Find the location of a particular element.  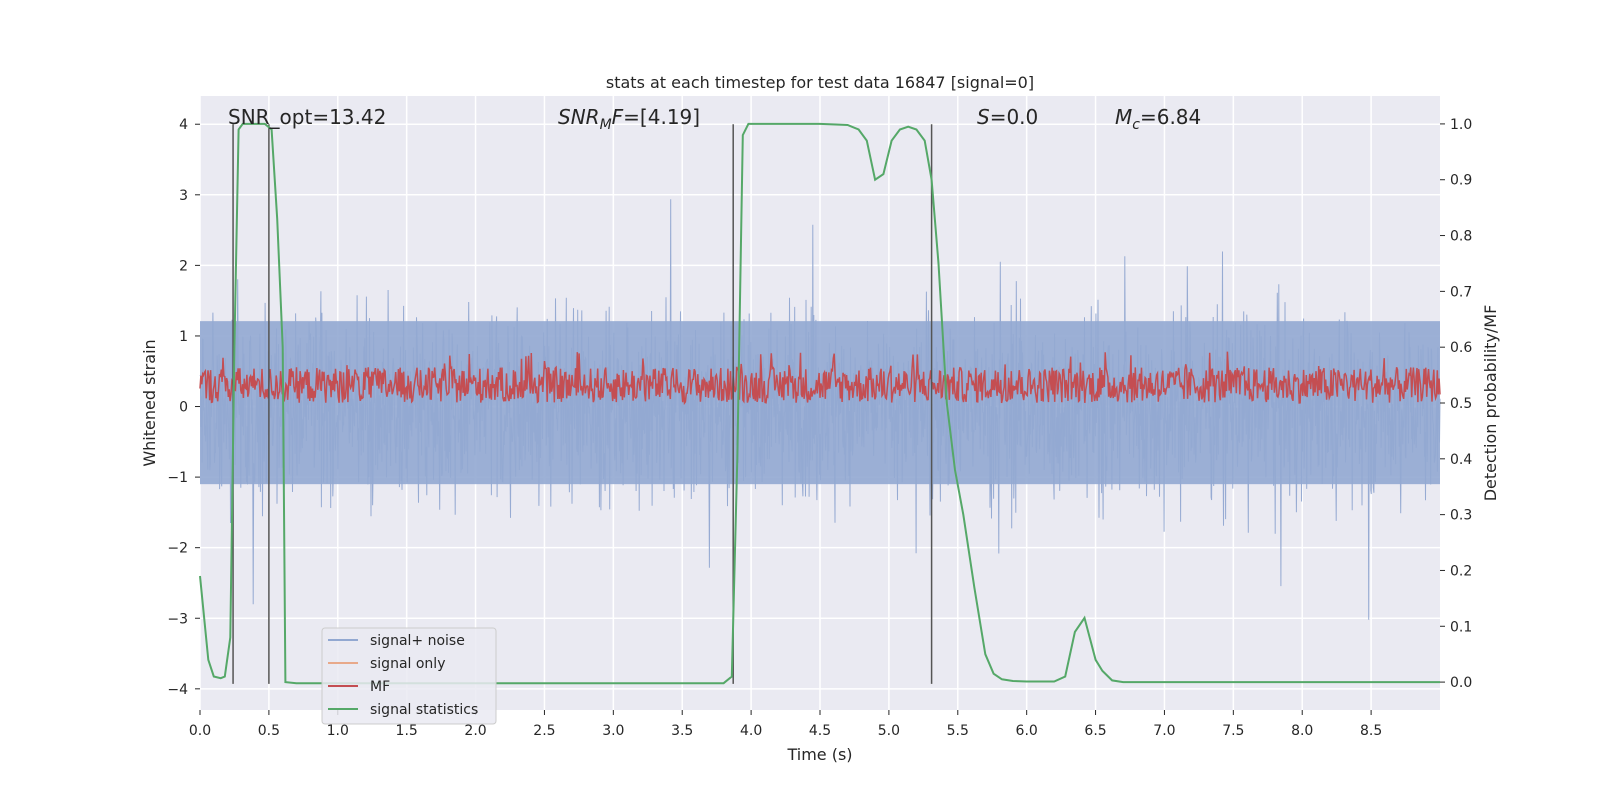

legend-label-signal-statistics: signal statistics is located at coordinates (424, 710).